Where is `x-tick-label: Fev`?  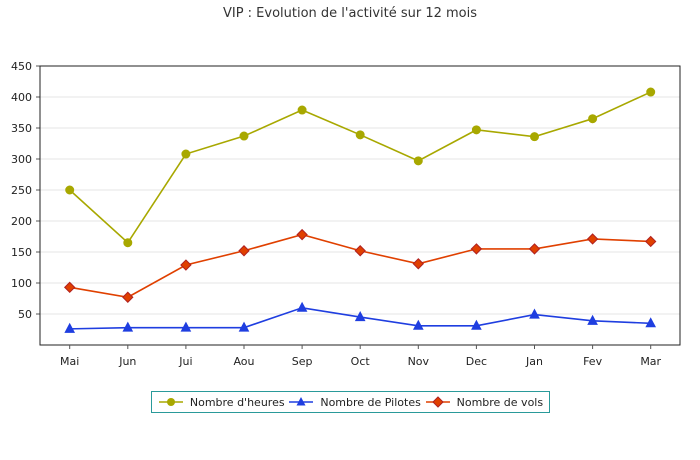
x-tick-label: Fev is located at coordinates (592, 361).